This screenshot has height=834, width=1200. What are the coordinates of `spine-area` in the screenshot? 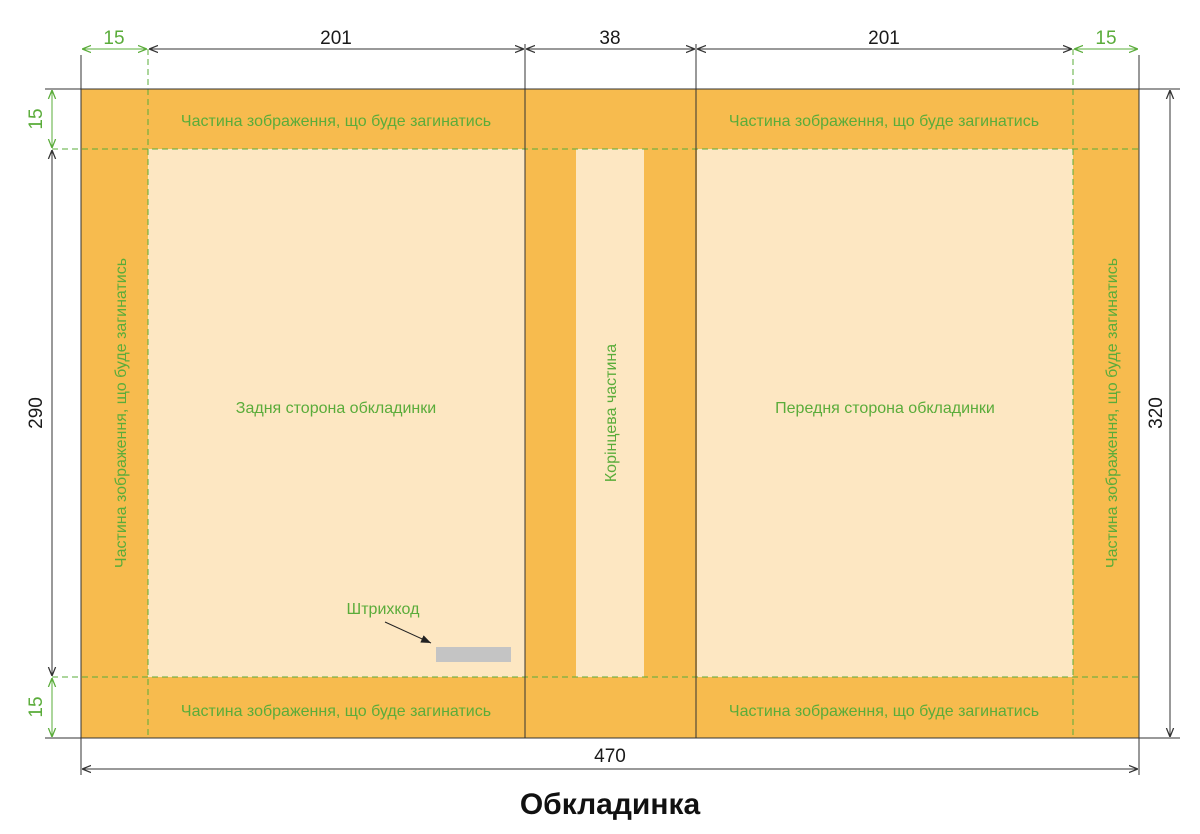 It's located at (610, 413).